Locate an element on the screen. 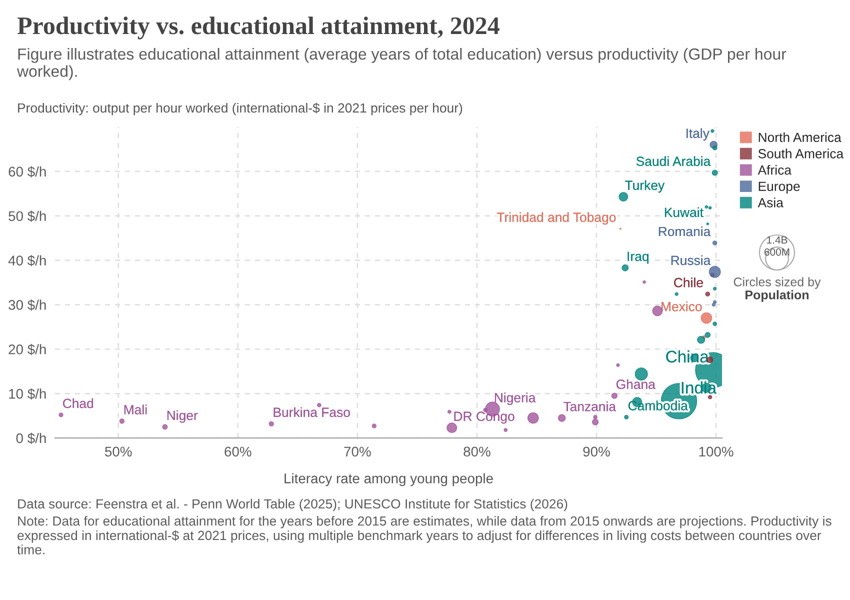  data-label: Chile is located at coordinates (688, 283).